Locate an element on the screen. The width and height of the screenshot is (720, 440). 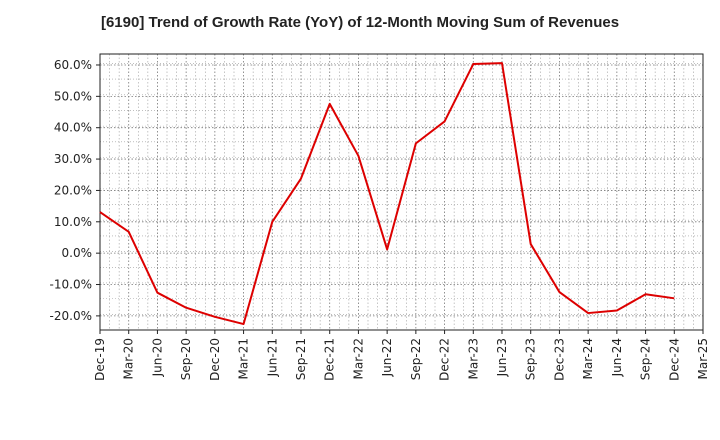
x-tick-label: Sep-21 is located at coordinates (301, 359).